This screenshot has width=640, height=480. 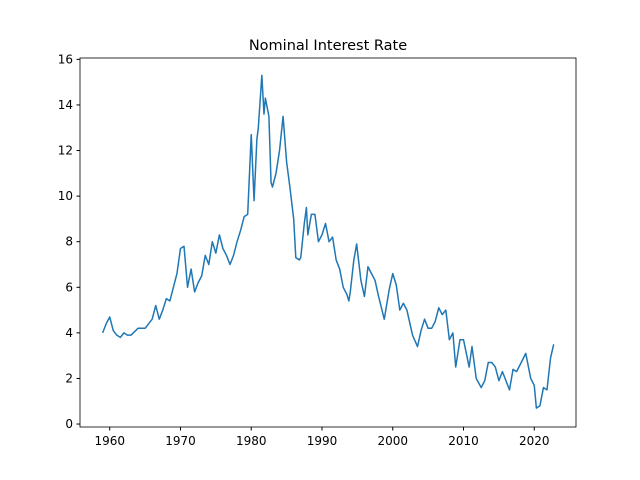 I want to click on x-tick-label: 1990, so click(x=322, y=441).